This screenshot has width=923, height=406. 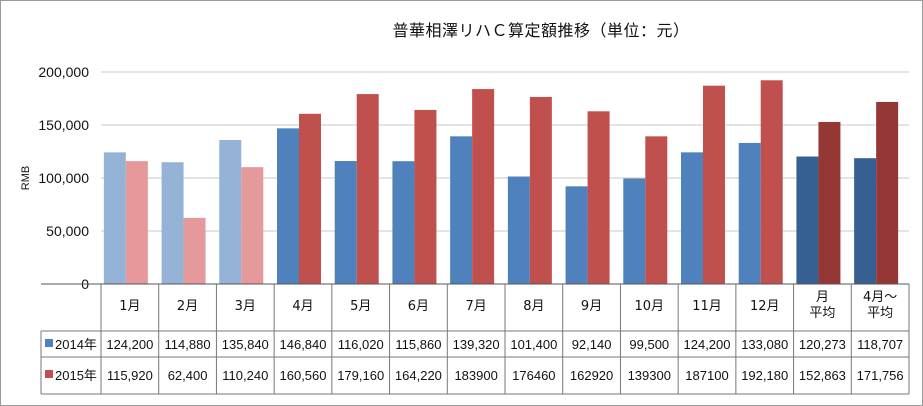 What do you see at coordinates (418, 344) in the screenshot?
I see `data-table-cell: 115,860` at bounding box center [418, 344].